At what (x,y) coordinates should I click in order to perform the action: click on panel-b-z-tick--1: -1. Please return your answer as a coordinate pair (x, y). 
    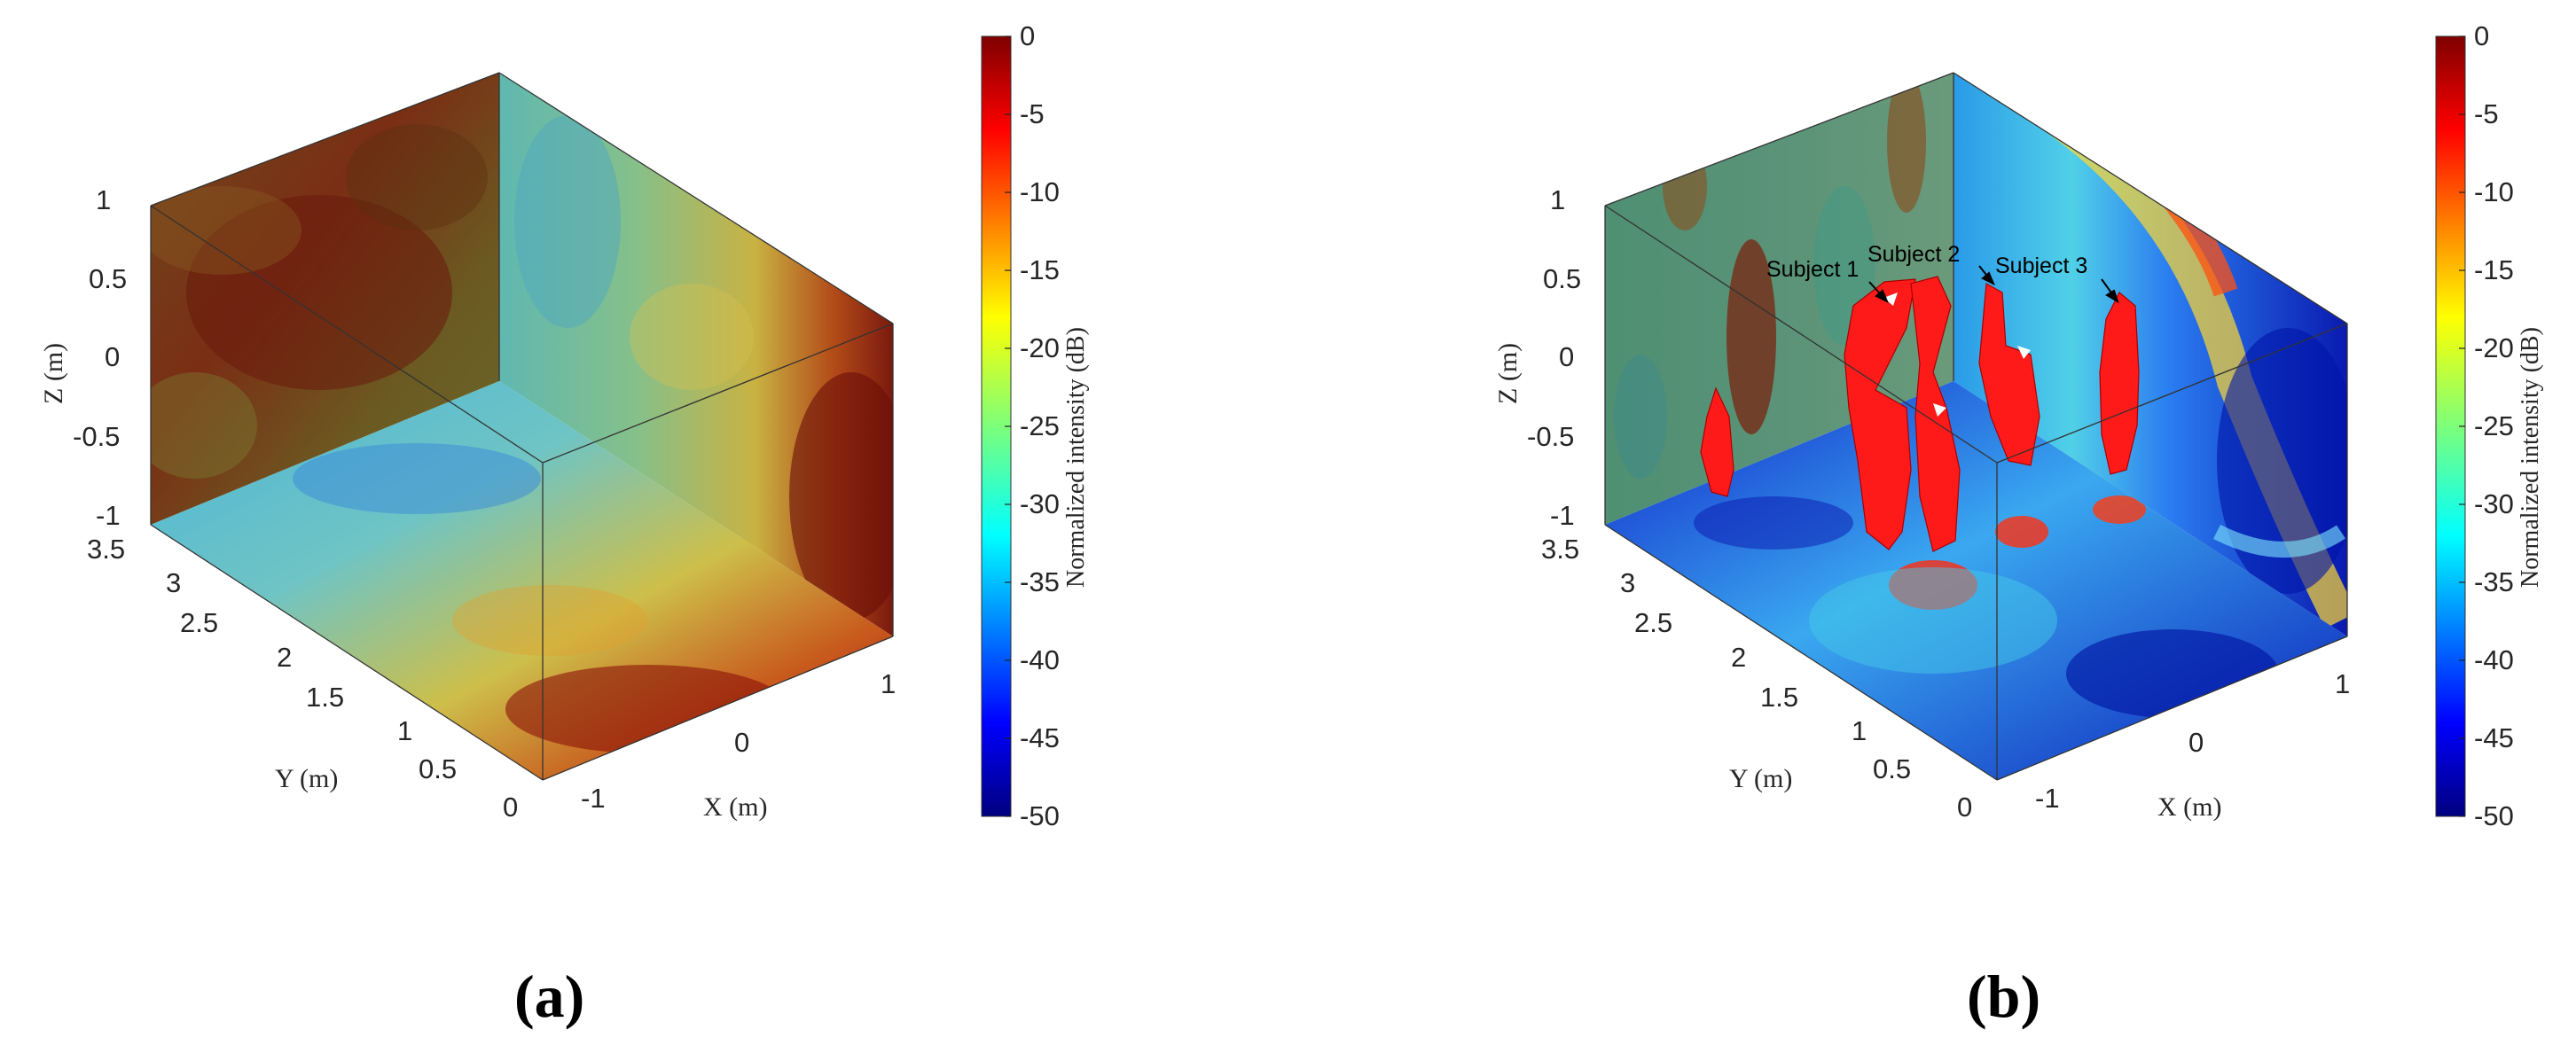
    Looking at the image, I should click on (1562, 515).